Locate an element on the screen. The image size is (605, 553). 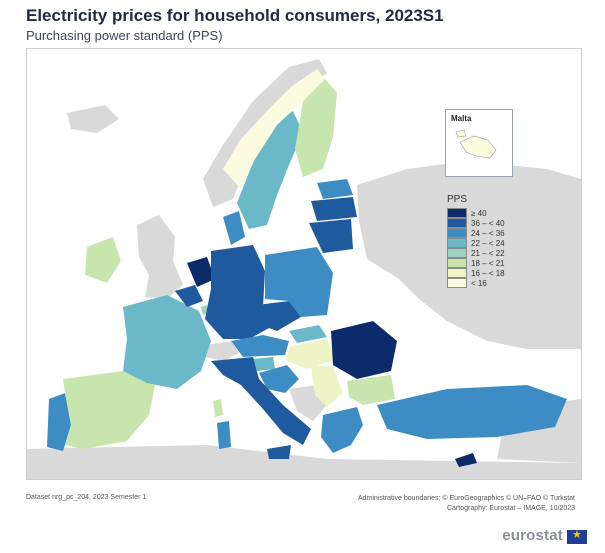
country-norway-north is located at coordinates (274, 129).